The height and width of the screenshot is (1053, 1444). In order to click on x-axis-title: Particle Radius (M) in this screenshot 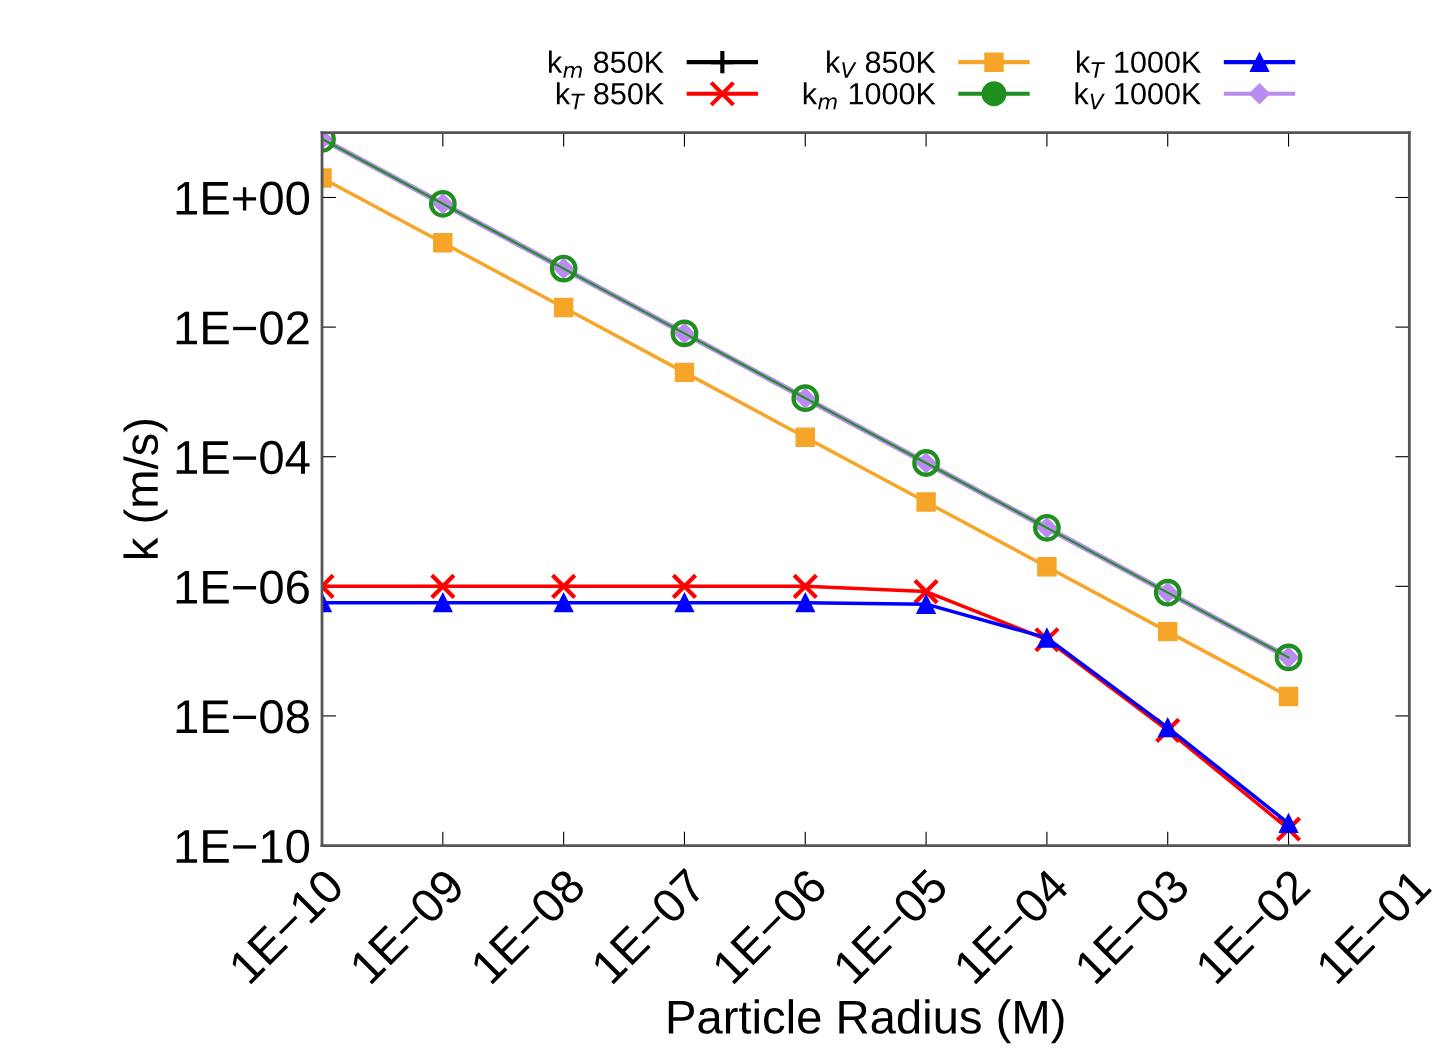, I will do `click(866, 1021)`.